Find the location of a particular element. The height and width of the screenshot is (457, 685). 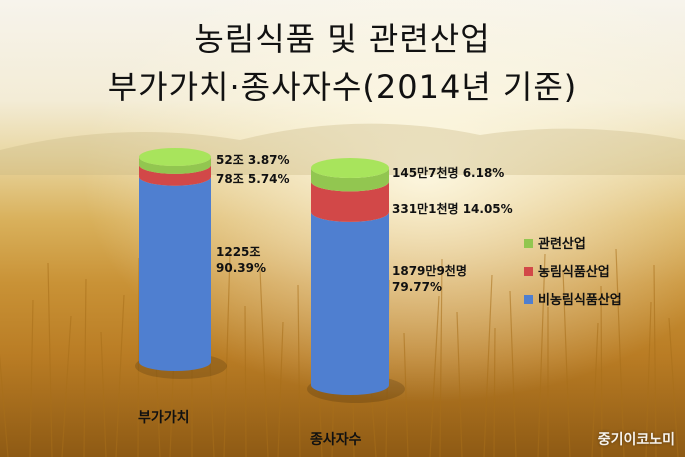

data-label-0-2: 52조 3.87% is located at coordinates (253, 160).